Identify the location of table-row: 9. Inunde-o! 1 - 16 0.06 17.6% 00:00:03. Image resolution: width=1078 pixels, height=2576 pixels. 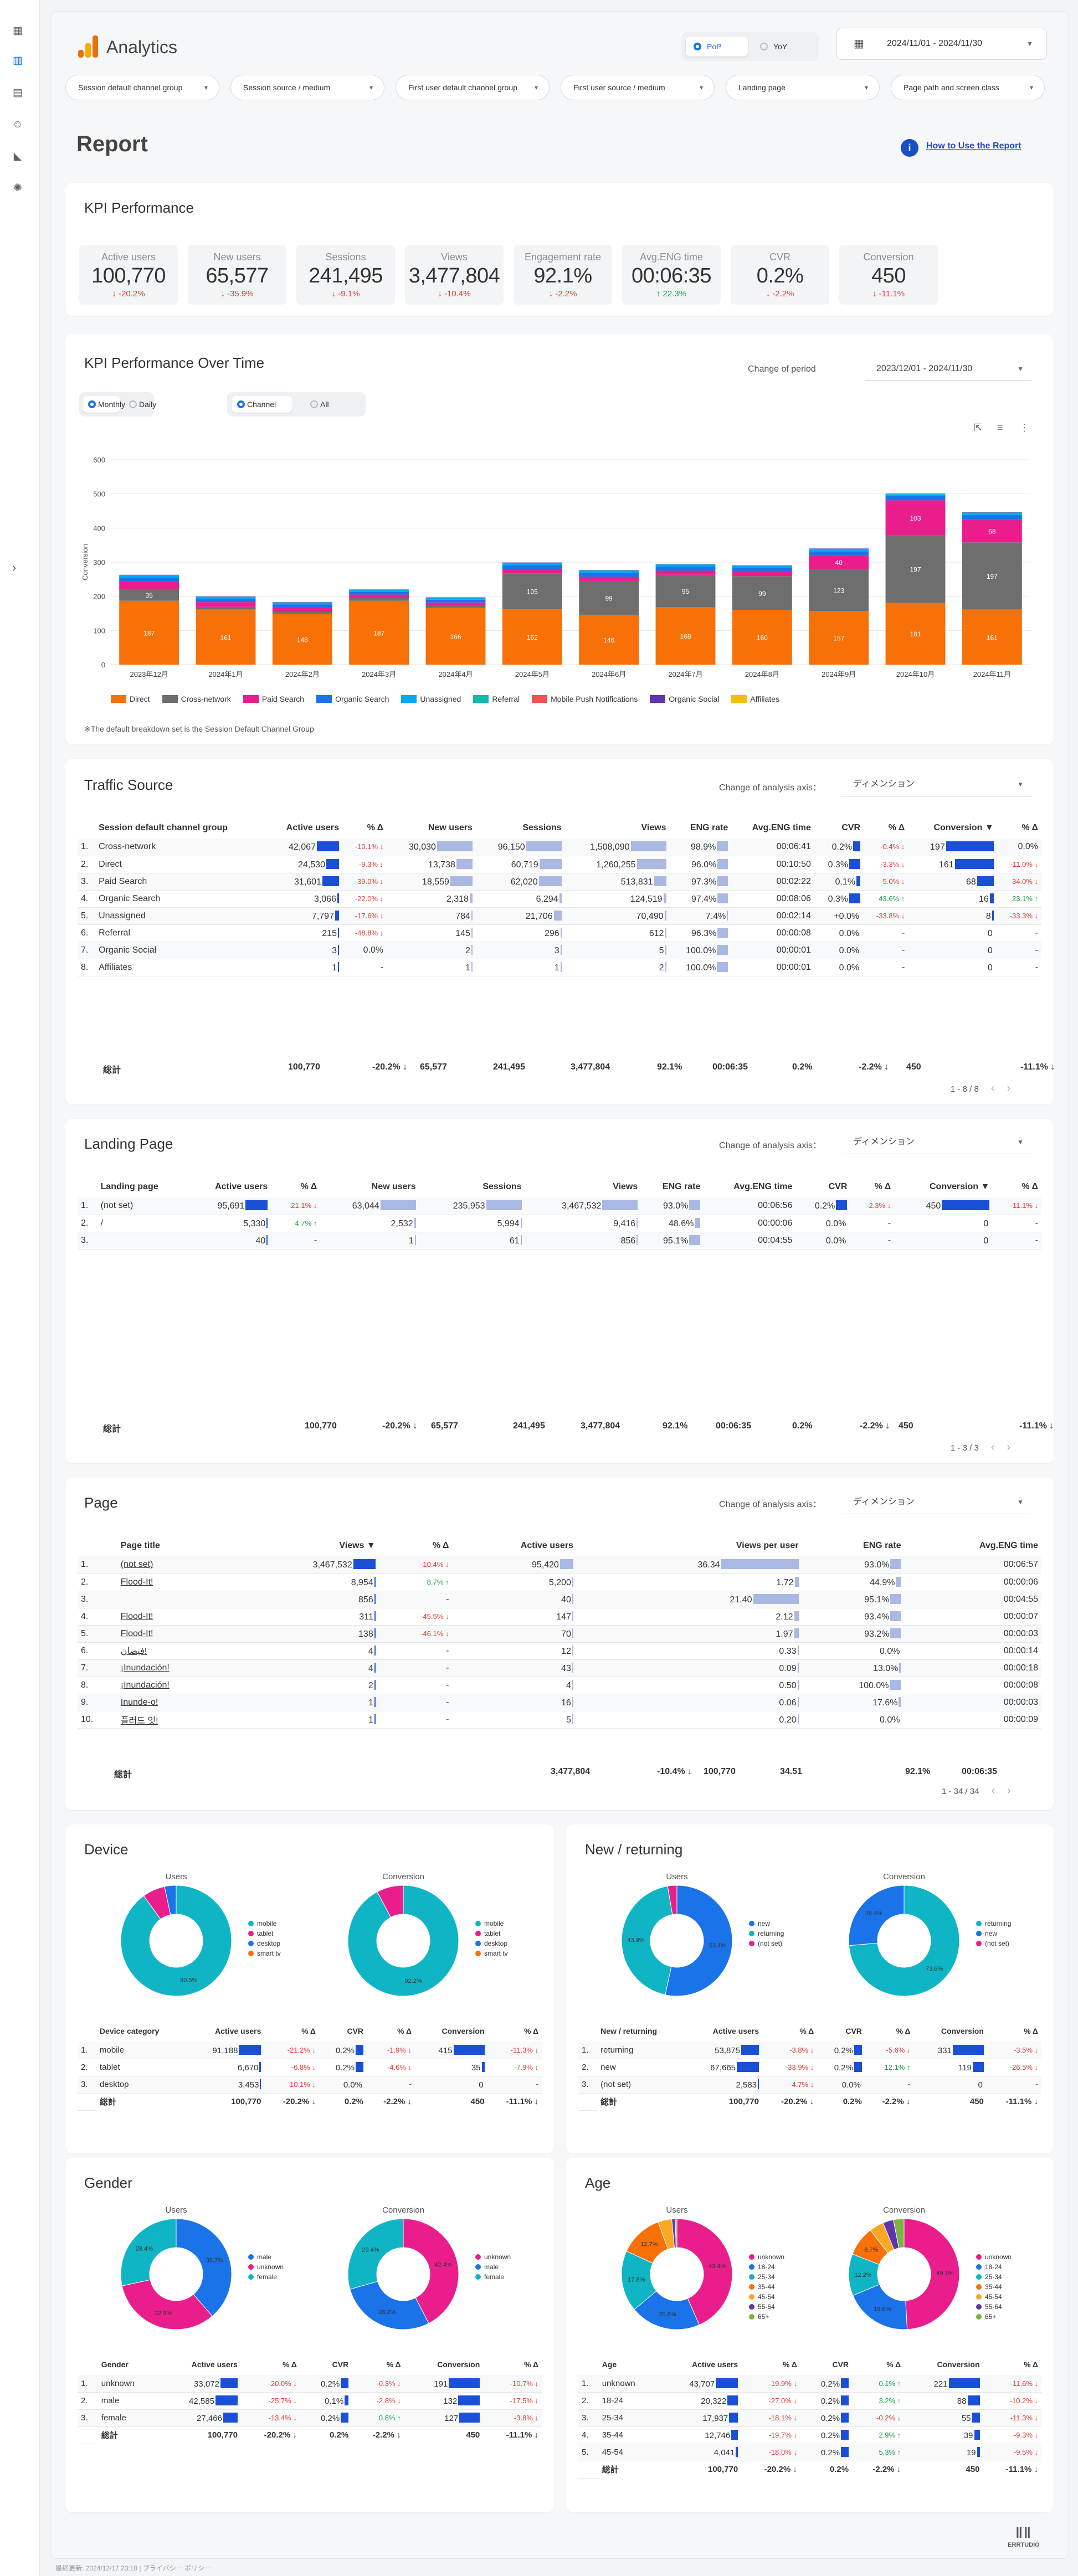
(559, 1702).